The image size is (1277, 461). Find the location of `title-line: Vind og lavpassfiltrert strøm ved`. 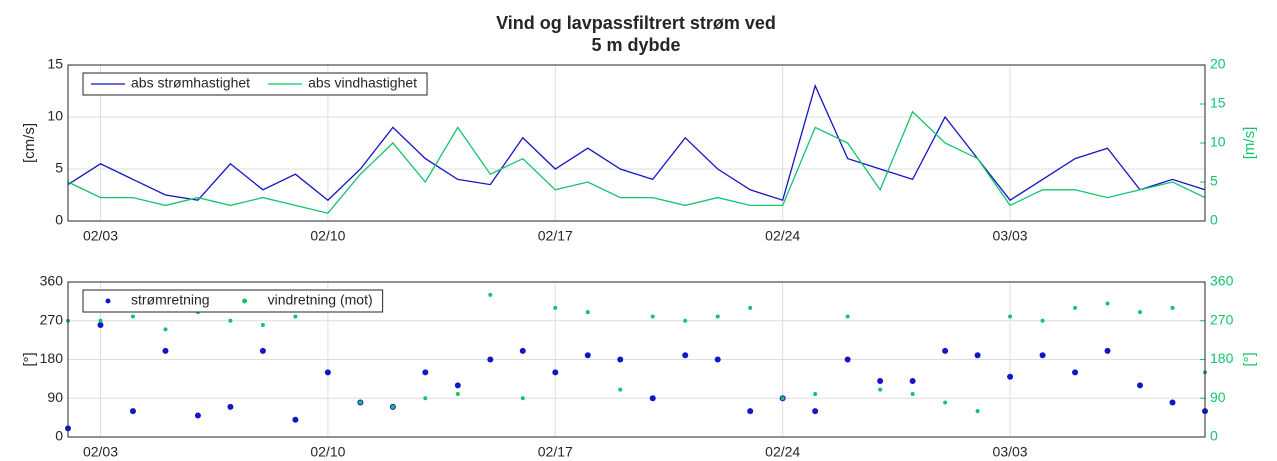

title-line: Vind og lavpassfiltrert strøm ved is located at coordinates (636, 23).